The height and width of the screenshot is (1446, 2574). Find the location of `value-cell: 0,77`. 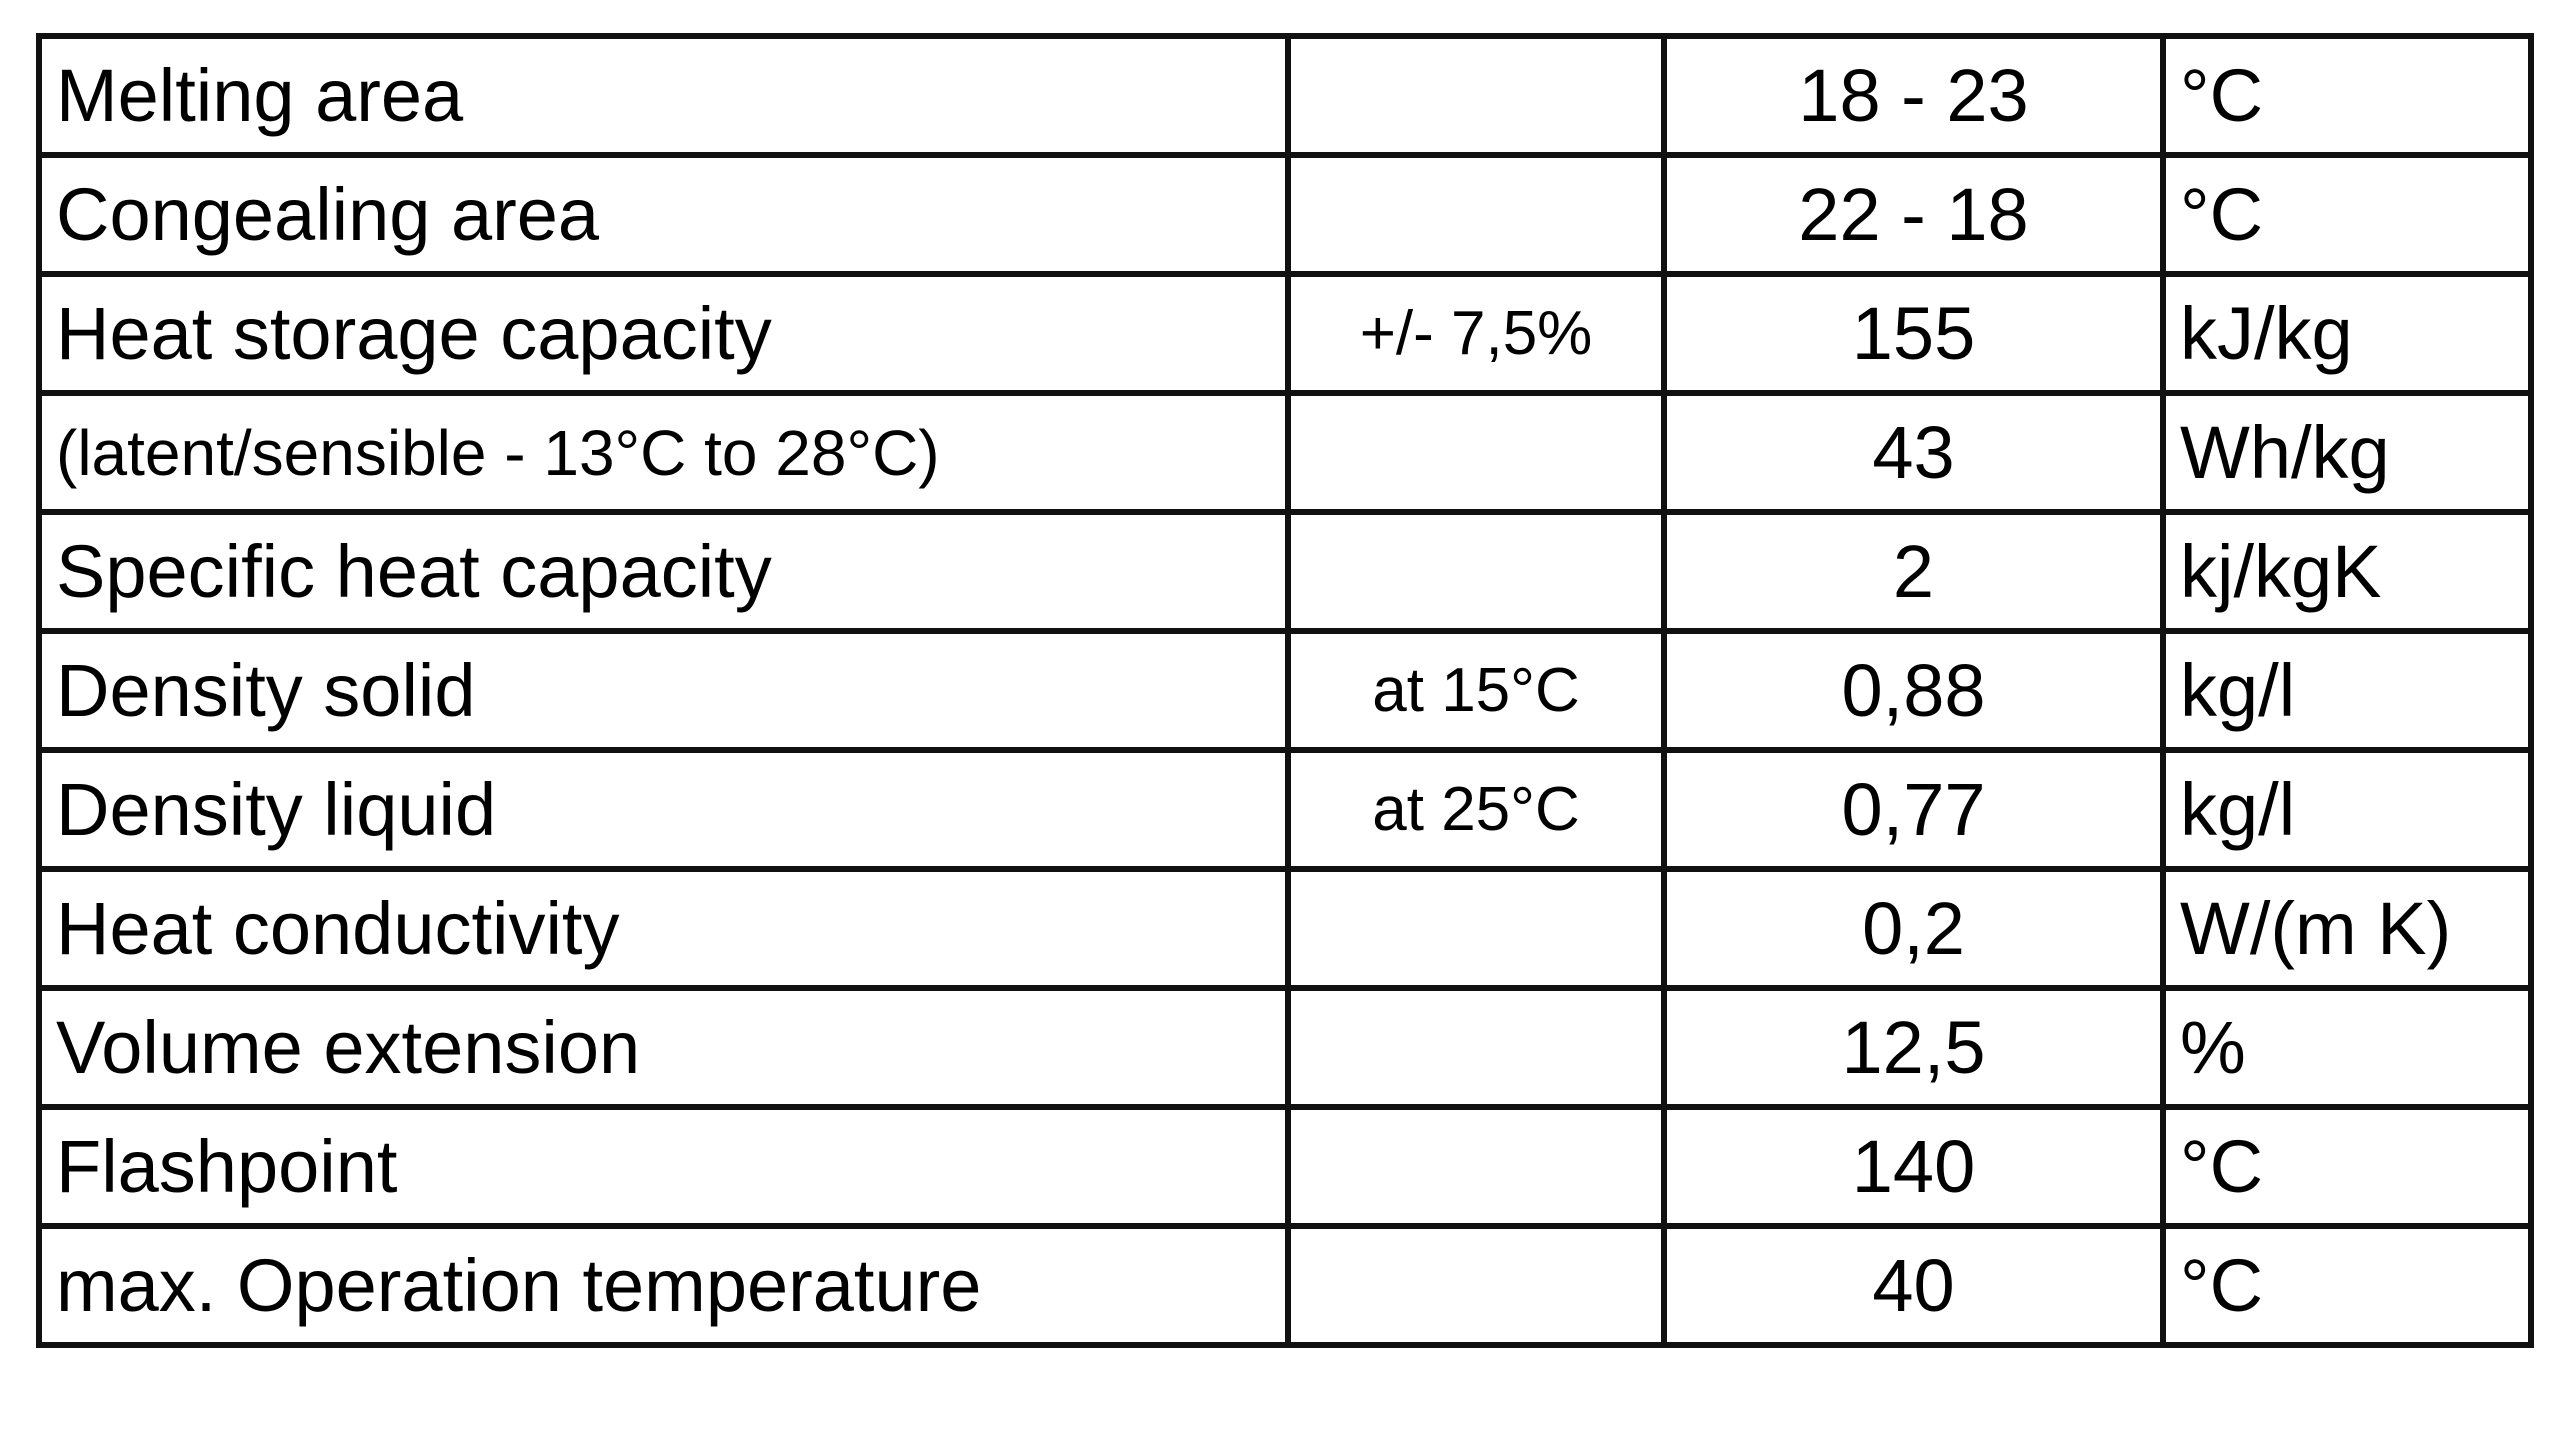

value-cell: 0,77 is located at coordinates (1913, 809).